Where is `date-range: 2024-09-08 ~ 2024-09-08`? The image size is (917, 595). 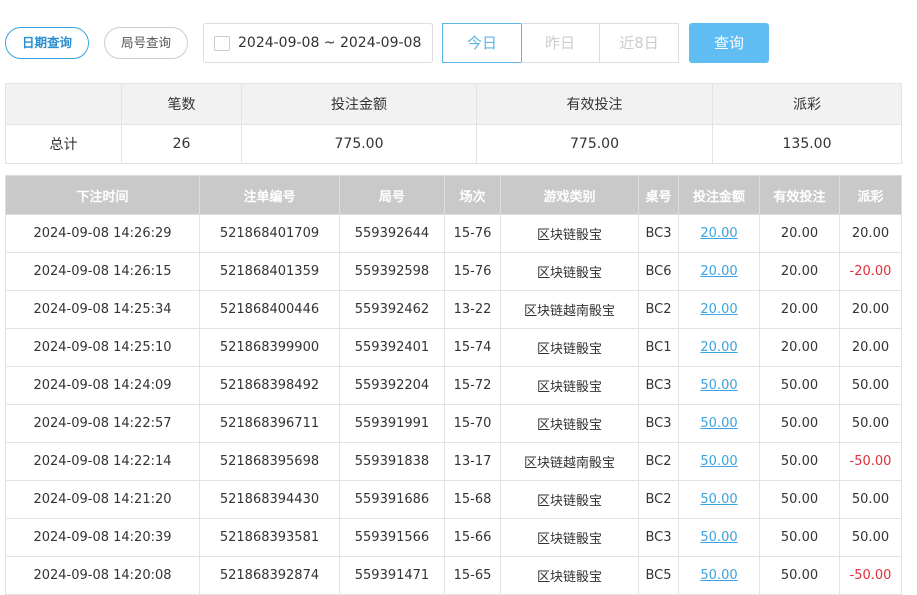 date-range: 2024-09-08 ~ 2024-09-08 is located at coordinates (318, 43).